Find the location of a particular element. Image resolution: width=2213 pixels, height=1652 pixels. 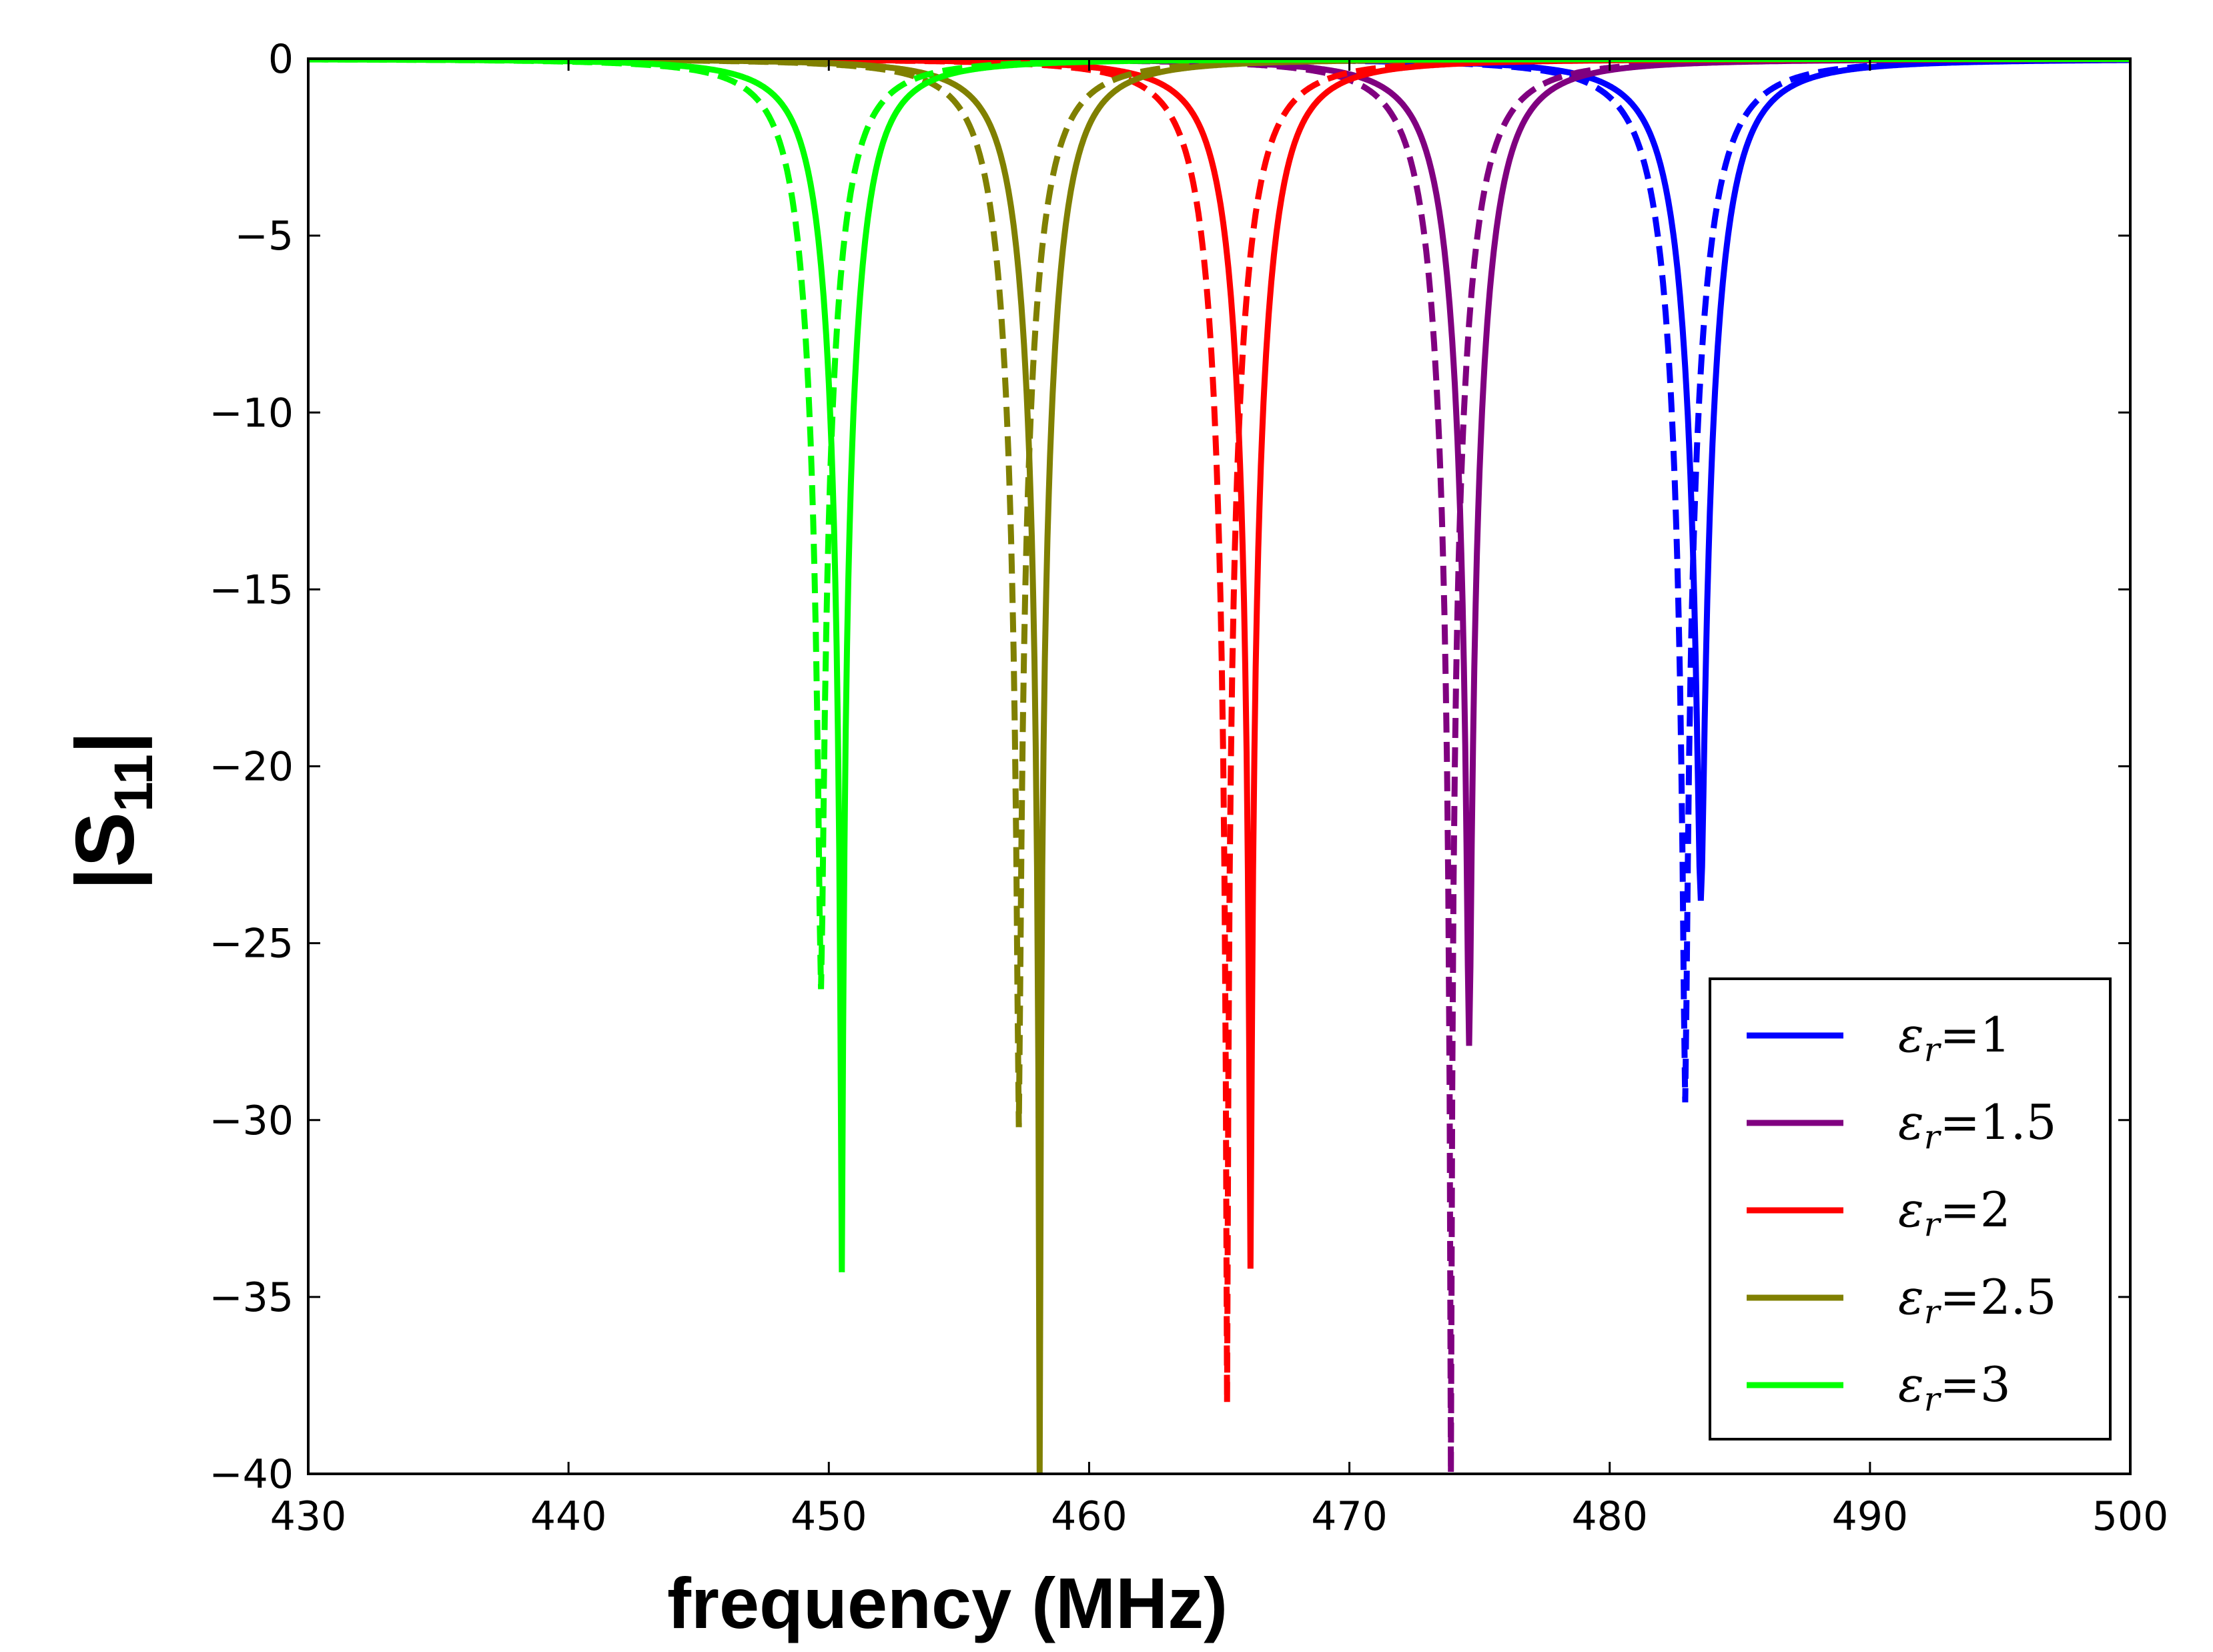

legend-label: εr=2.5 is located at coordinates (1977, 1300).